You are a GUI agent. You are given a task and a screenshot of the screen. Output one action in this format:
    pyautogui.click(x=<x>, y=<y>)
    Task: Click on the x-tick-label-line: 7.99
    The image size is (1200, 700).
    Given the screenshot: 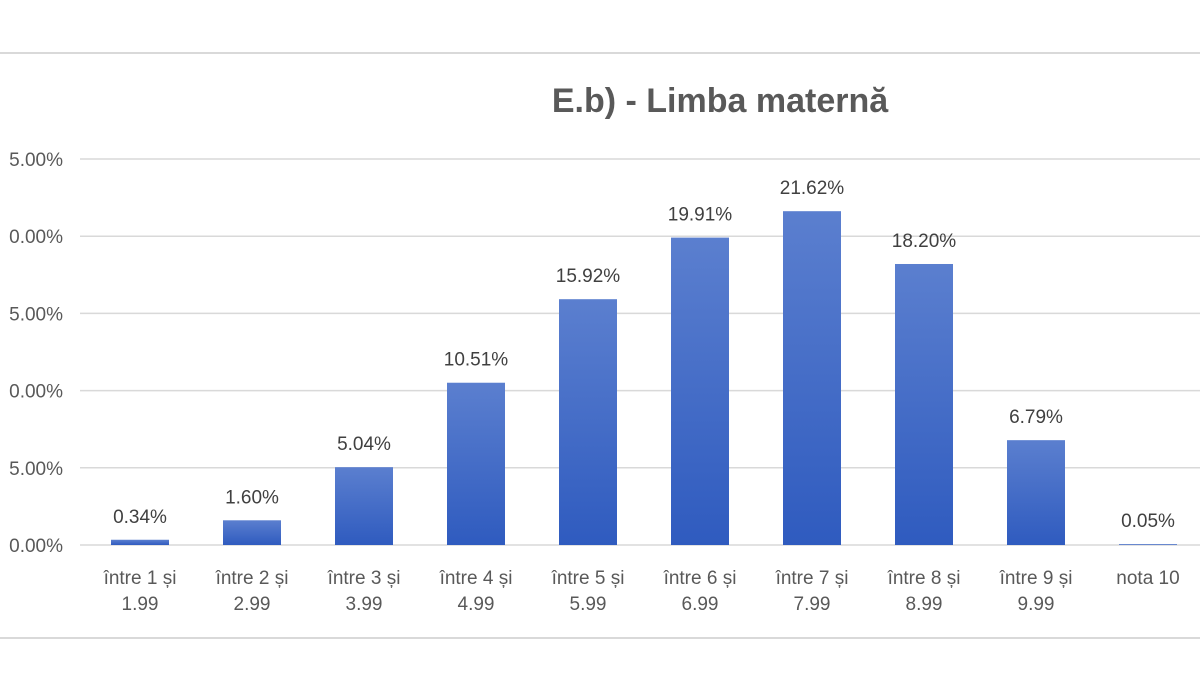 What is the action you would take?
    pyautogui.click(x=812, y=604)
    